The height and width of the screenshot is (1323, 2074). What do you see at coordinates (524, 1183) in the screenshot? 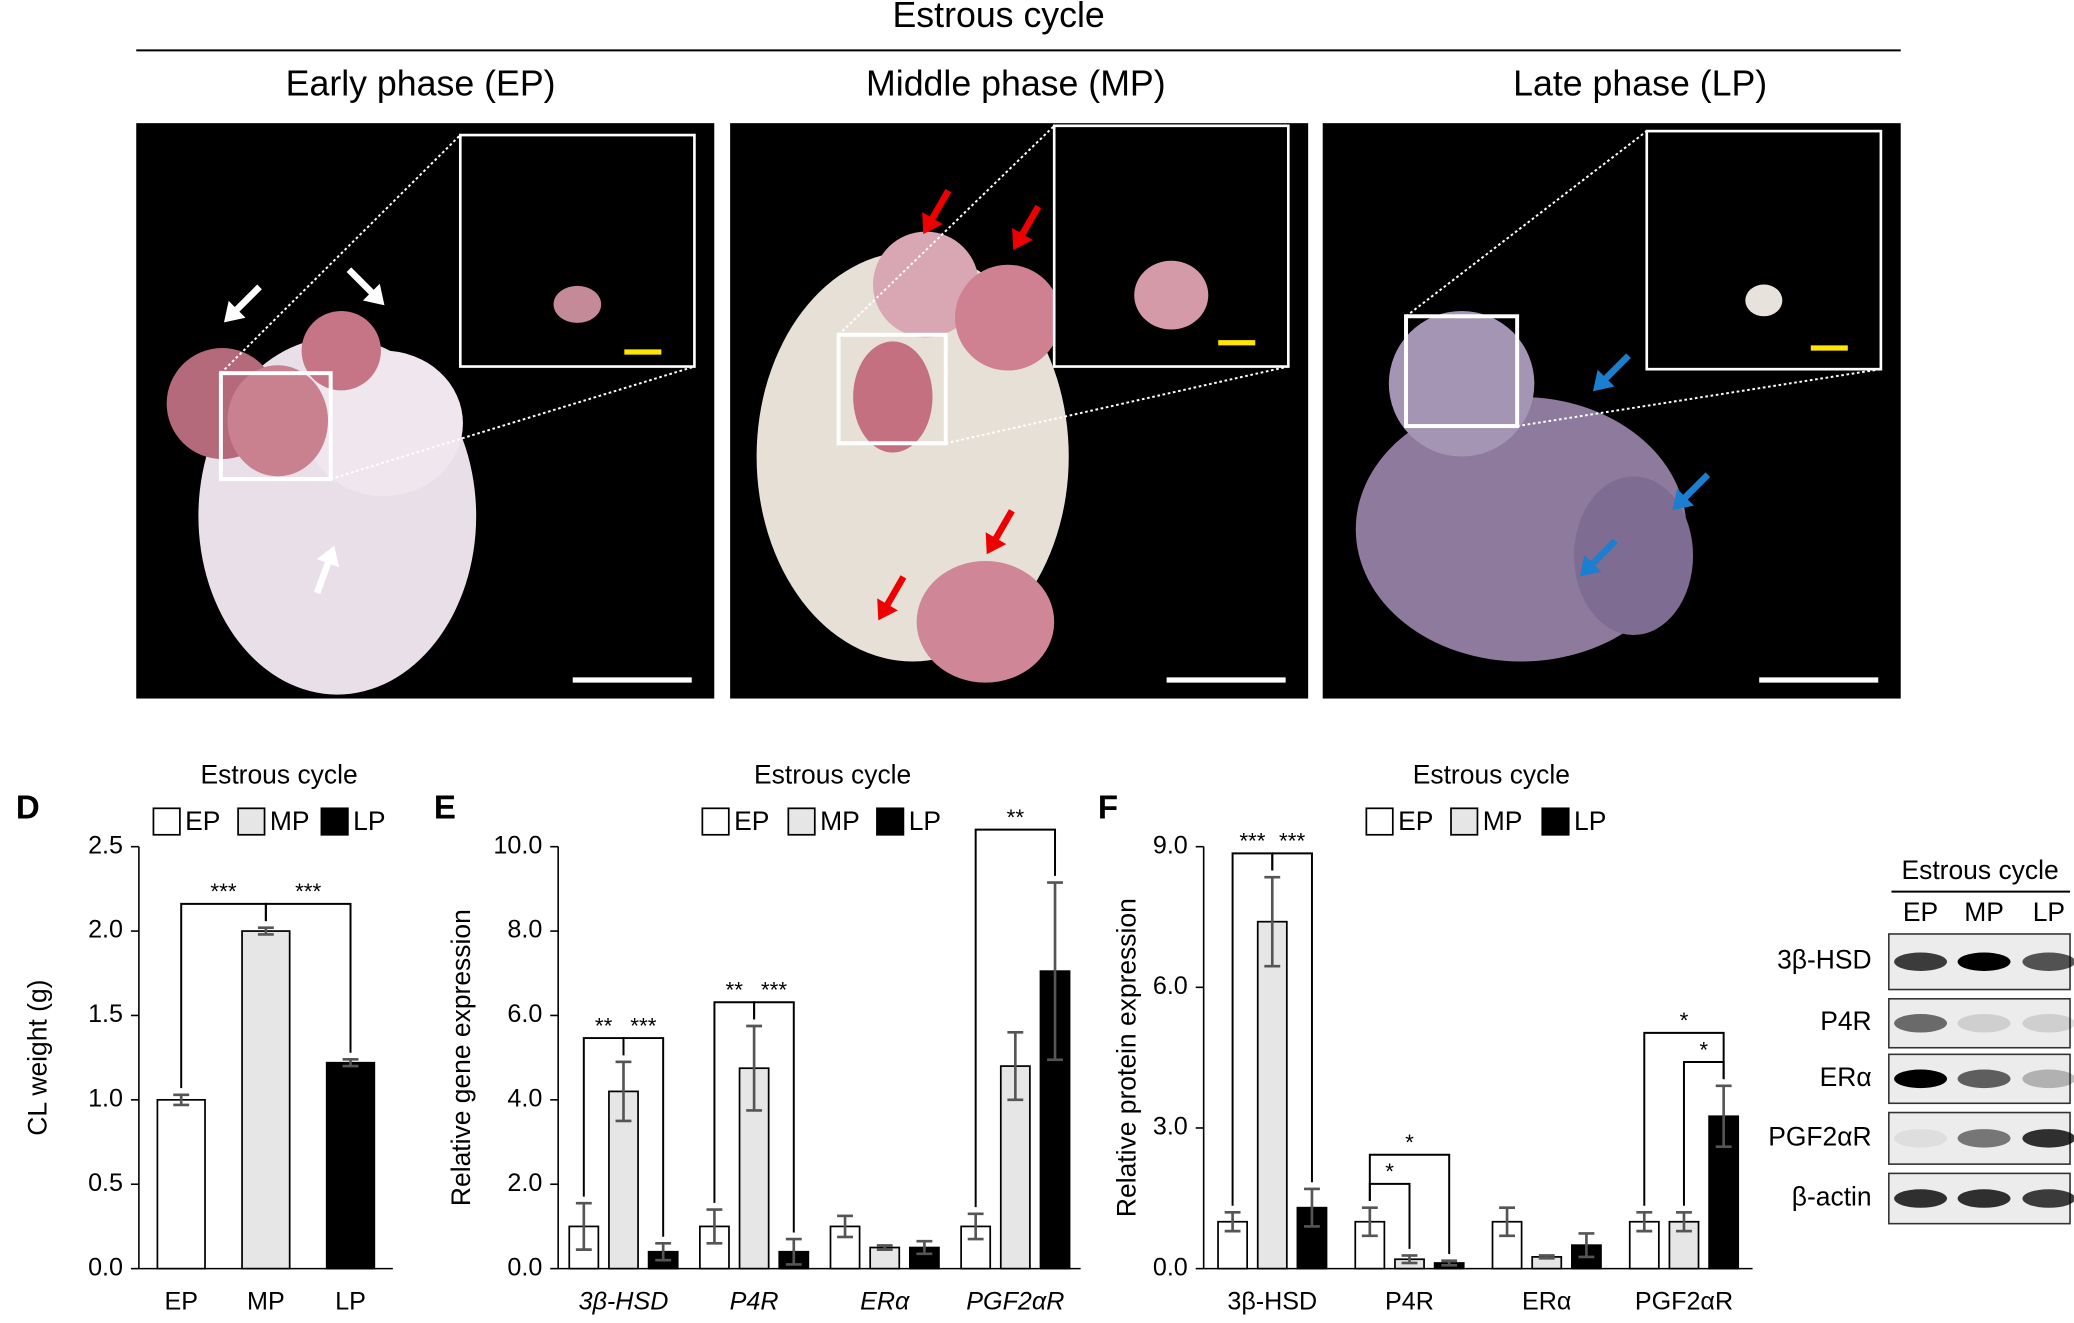
I see `y-tick-label: 2.0` at bounding box center [524, 1183].